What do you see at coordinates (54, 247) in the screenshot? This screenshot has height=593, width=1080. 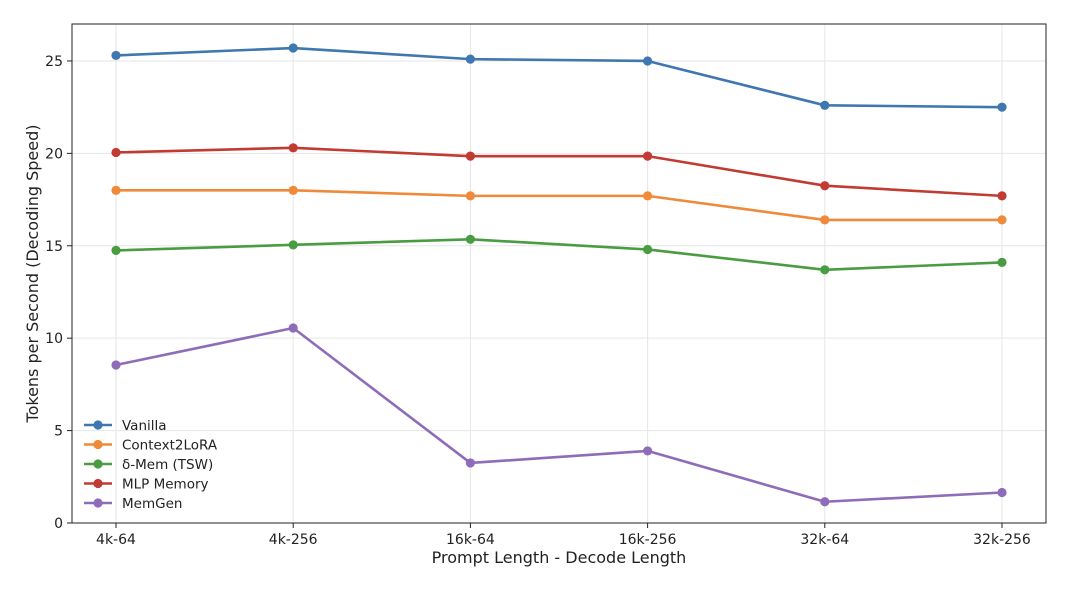 I see `y-tick-label: 15` at bounding box center [54, 247].